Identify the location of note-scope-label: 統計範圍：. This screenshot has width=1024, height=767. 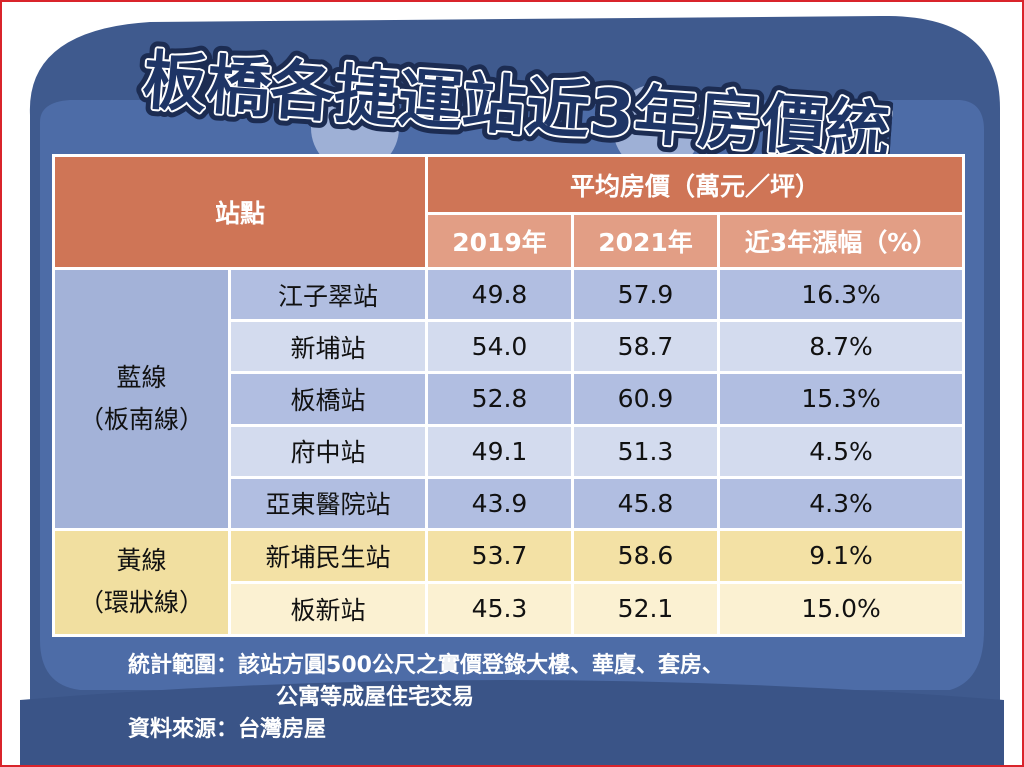
(183, 665).